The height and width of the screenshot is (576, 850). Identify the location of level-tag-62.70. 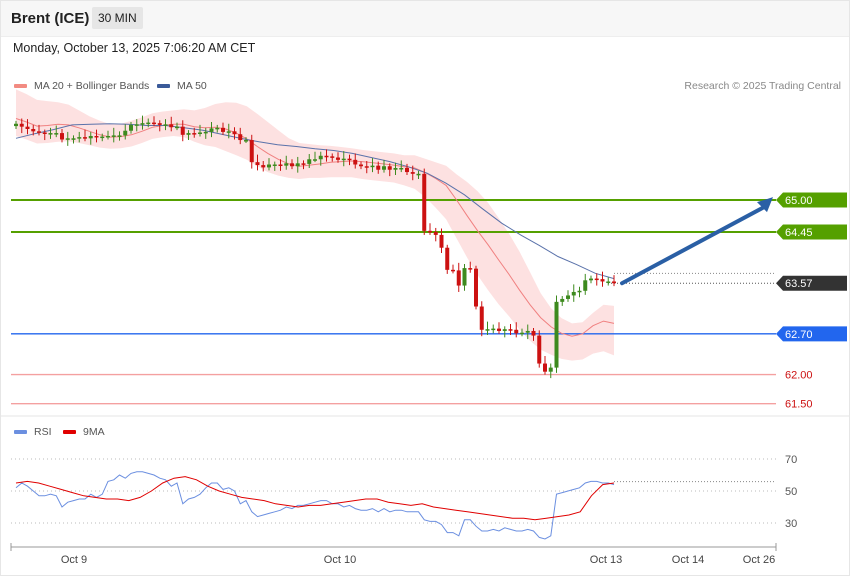
(811, 334).